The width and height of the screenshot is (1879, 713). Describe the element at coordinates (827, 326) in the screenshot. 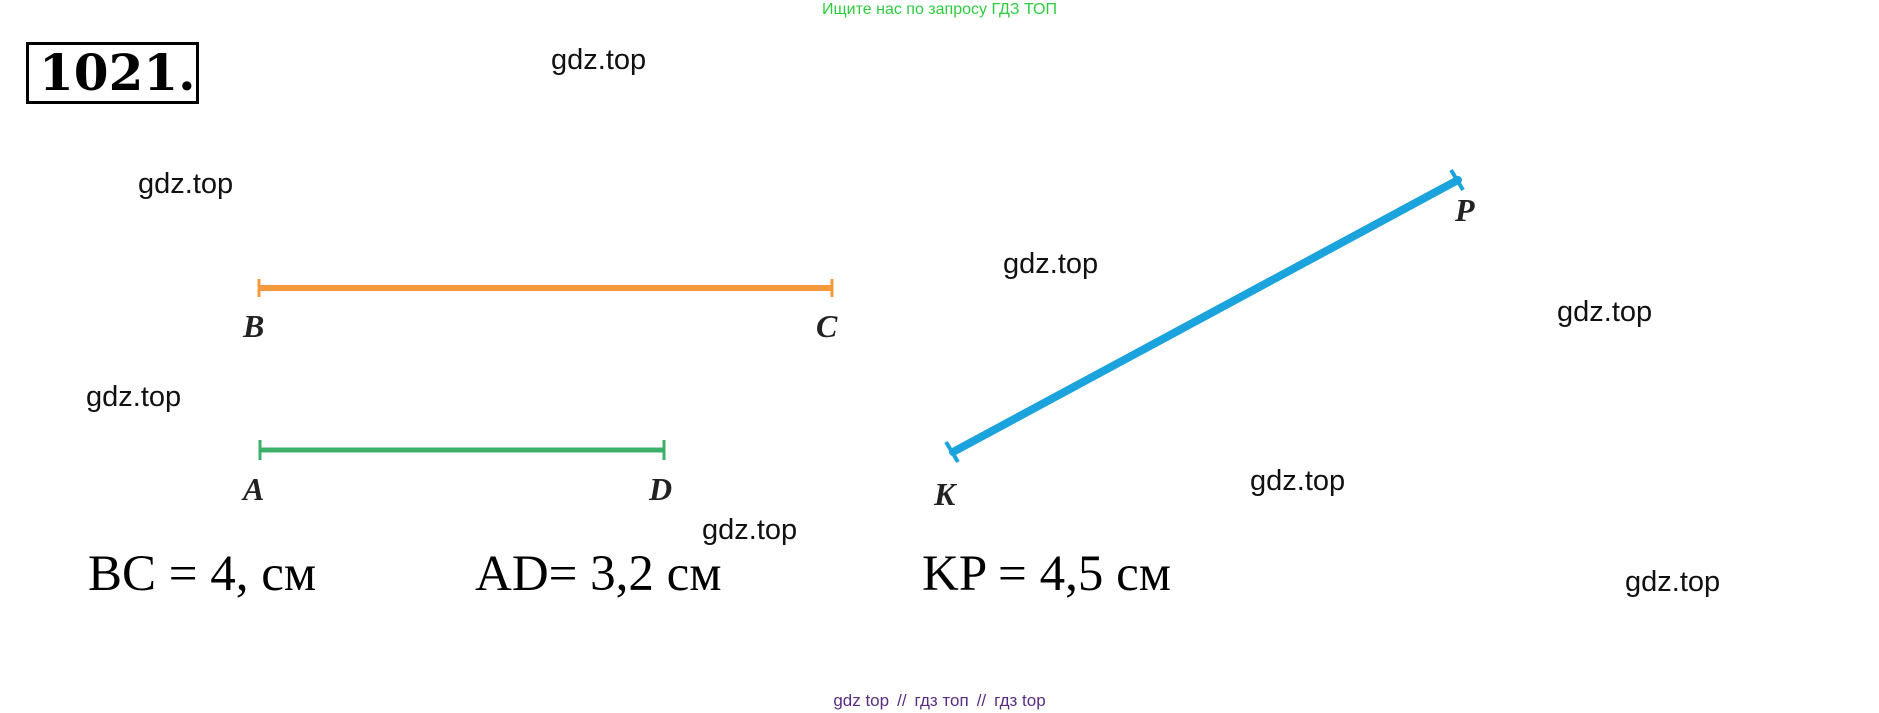

I see `point-label-c: C` at that location.